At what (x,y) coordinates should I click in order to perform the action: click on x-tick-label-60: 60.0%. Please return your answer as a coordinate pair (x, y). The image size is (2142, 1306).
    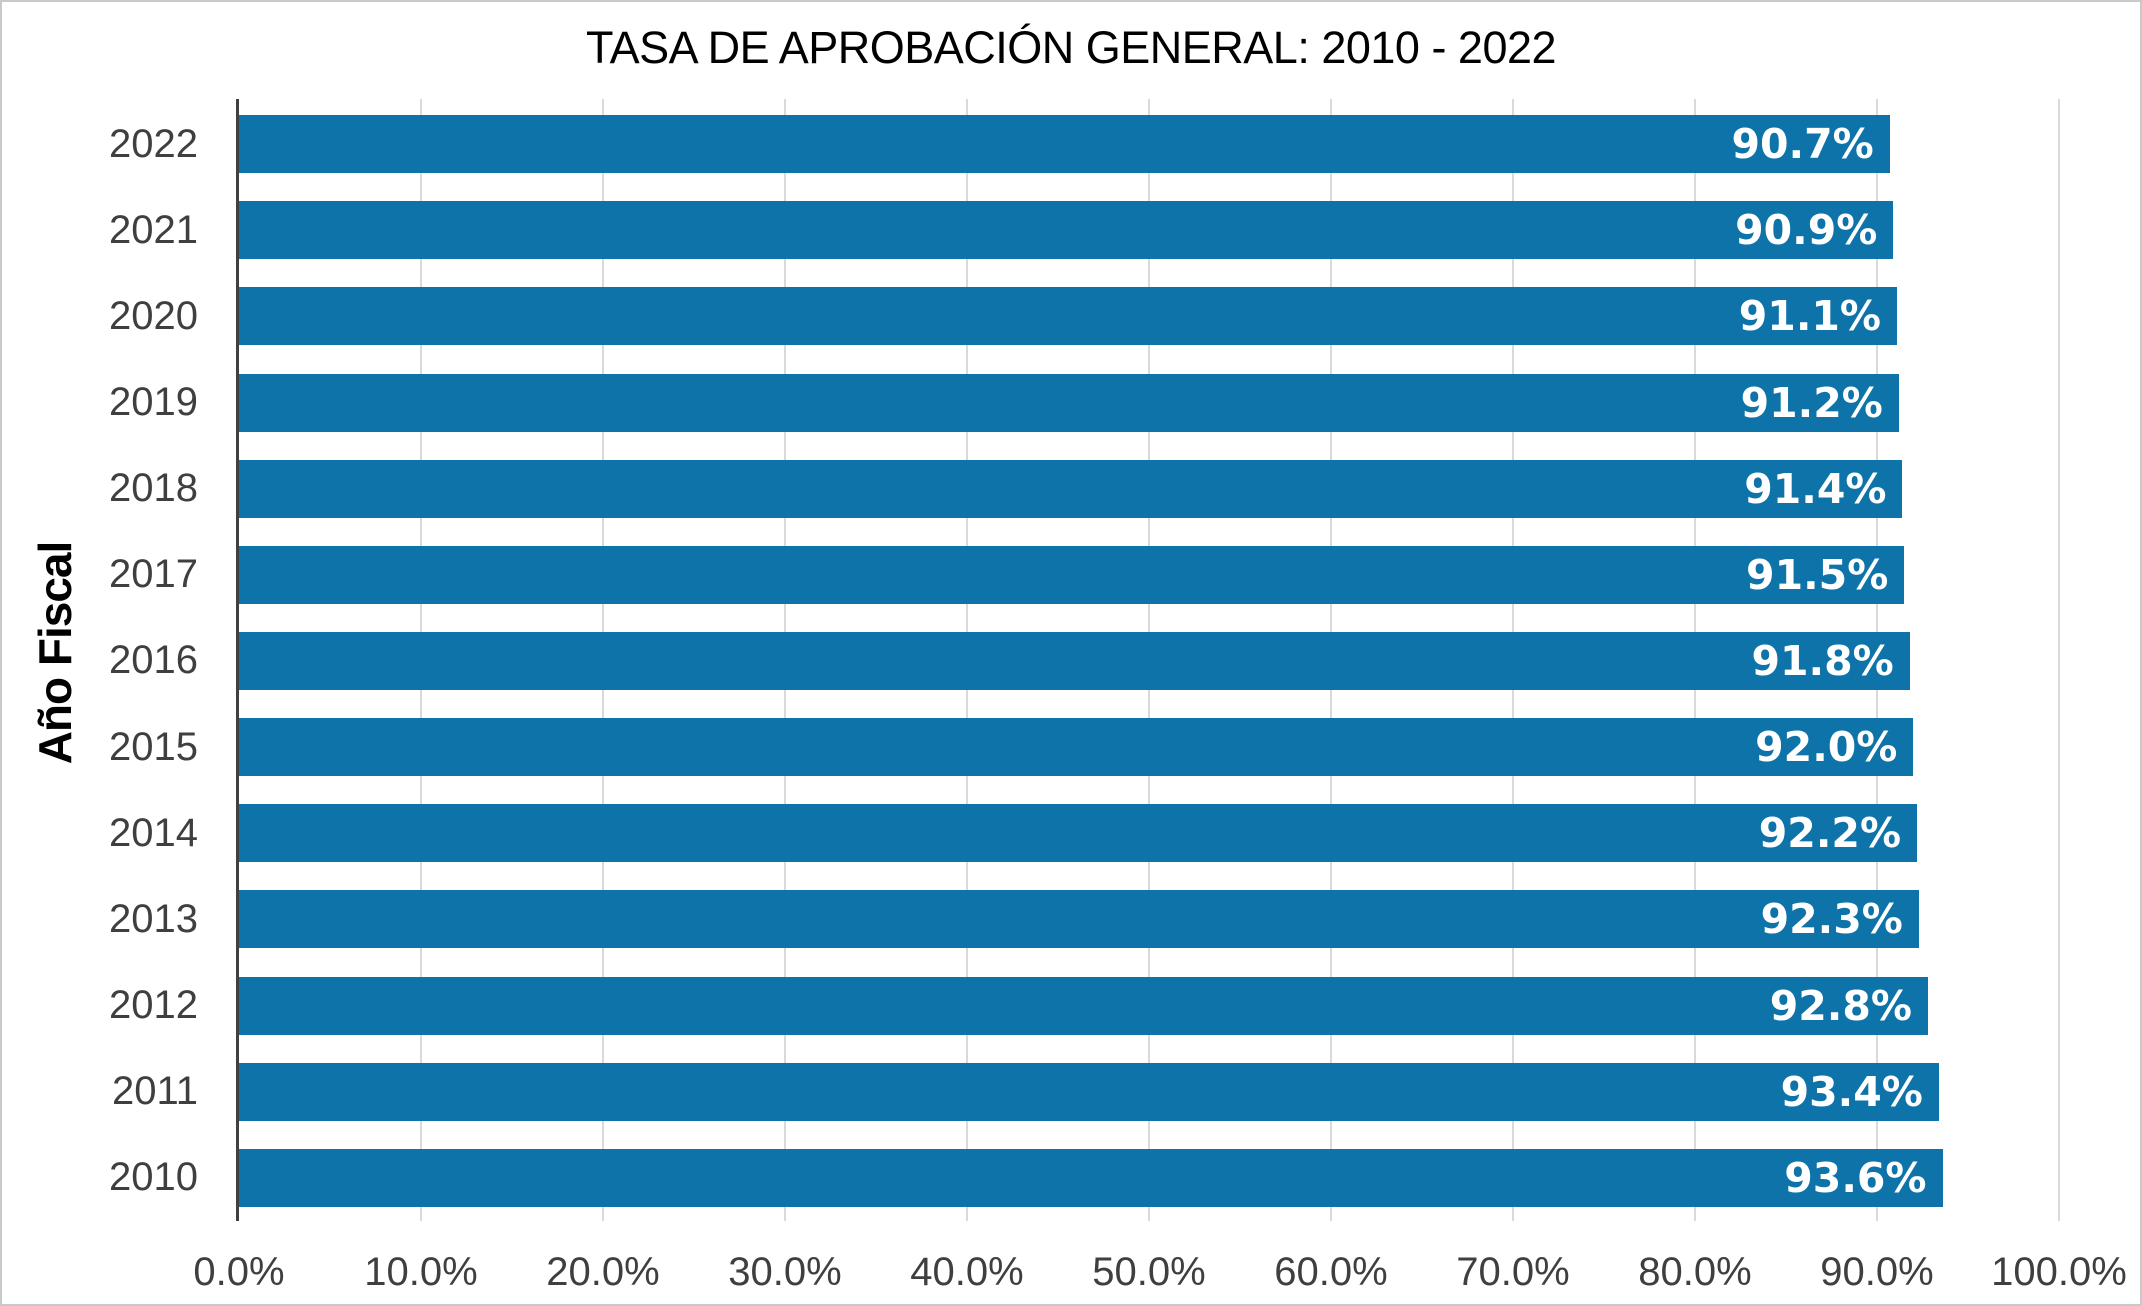
    Looking at the image, I should click on (1331, 1272).